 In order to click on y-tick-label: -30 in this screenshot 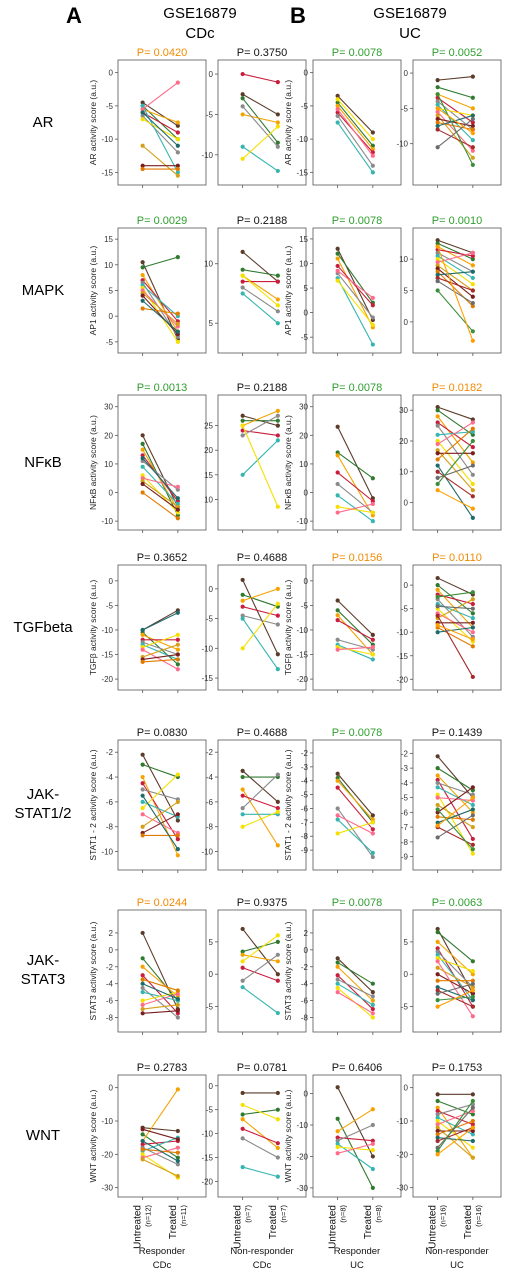, I will do `click(402, 1188)`.